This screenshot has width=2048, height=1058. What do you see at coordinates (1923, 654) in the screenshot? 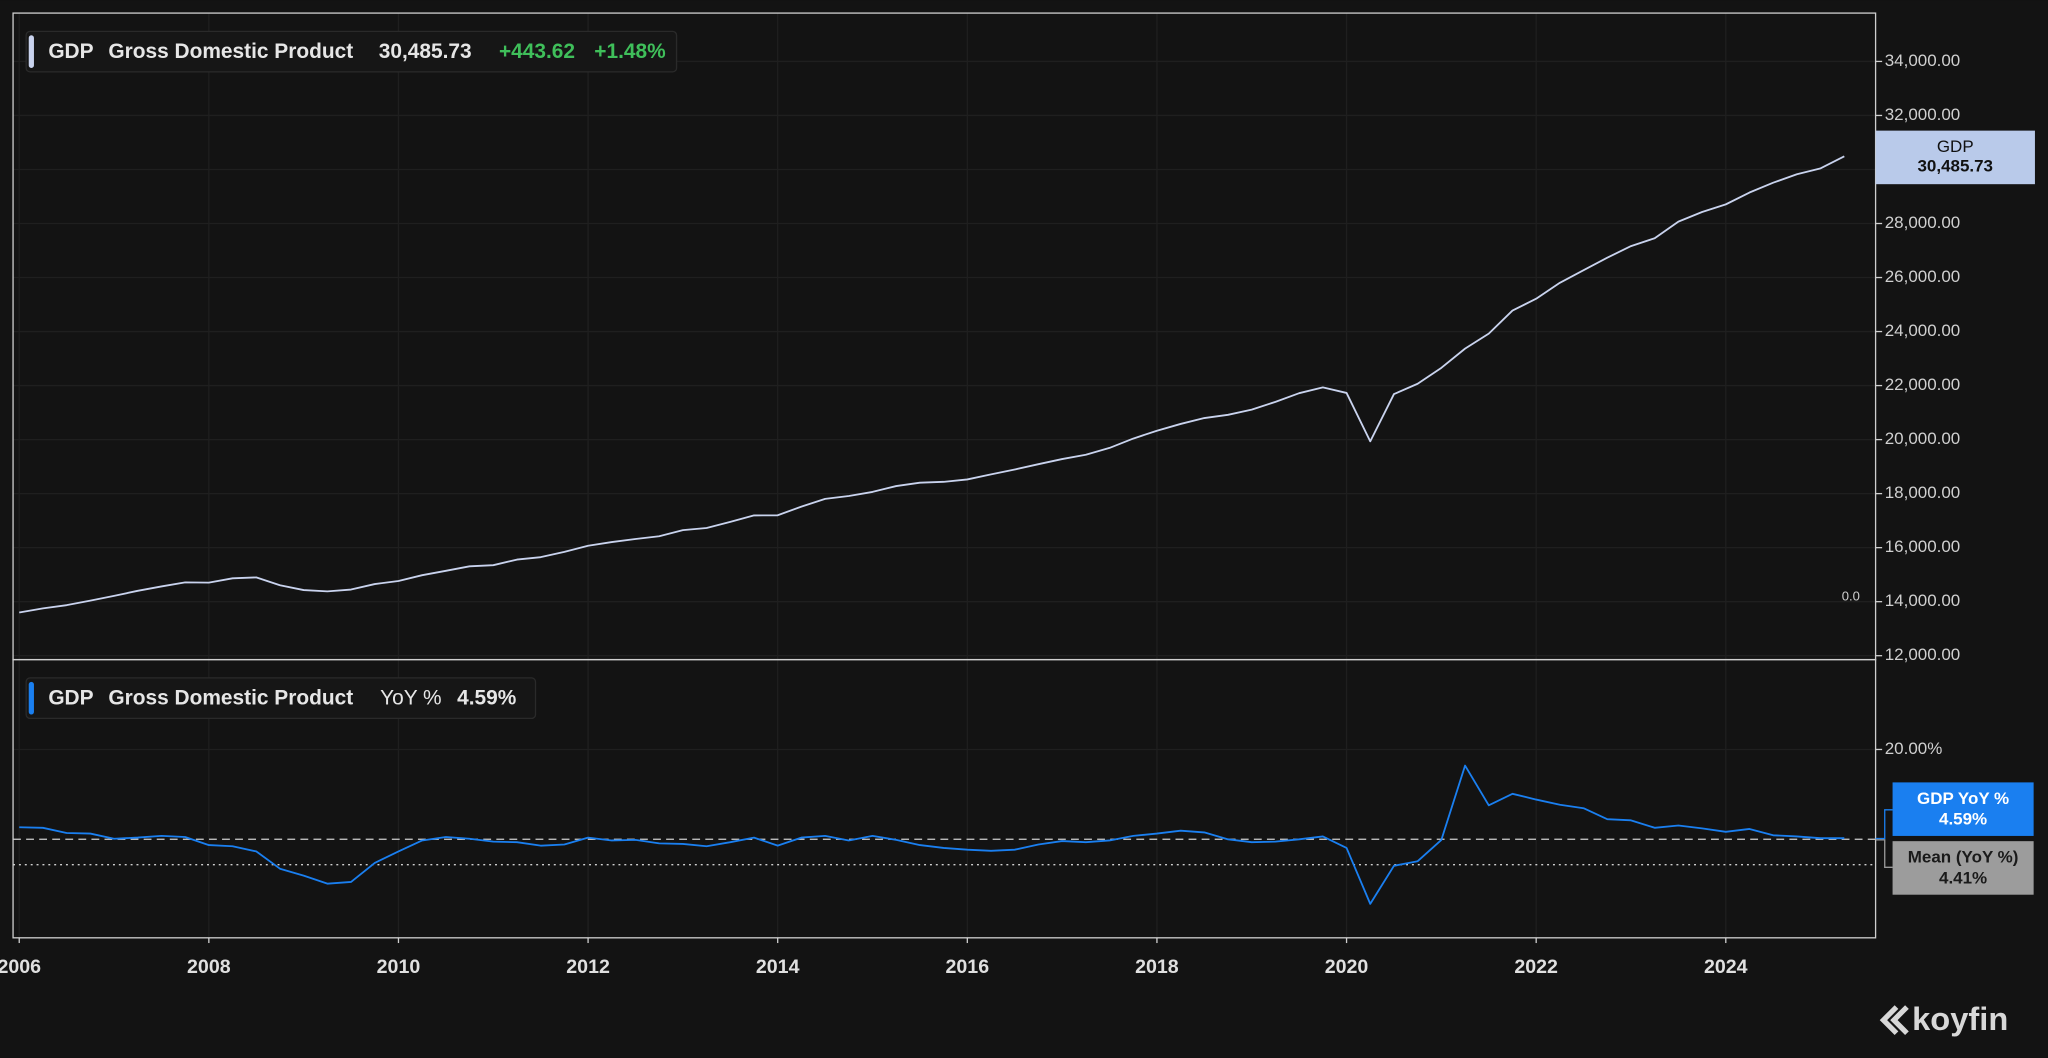
I see `y-tick-label: 12,000.00` at bounding box center [1923, 654].